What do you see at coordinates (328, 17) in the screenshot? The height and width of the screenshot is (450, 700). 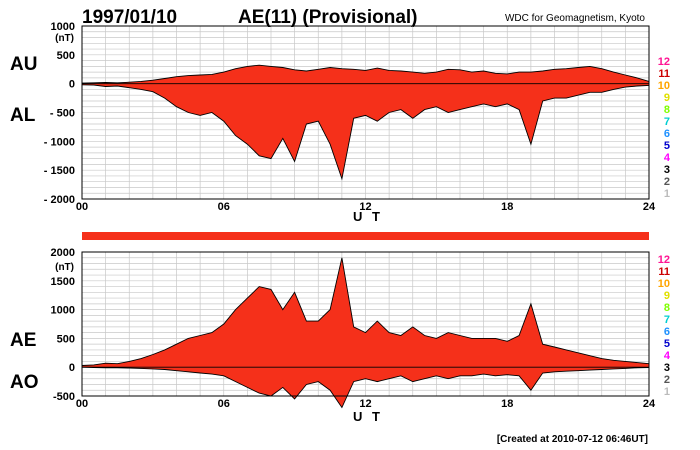 I see `page-title: AE(11) (Provisional)` at bounding box center [328, 17].